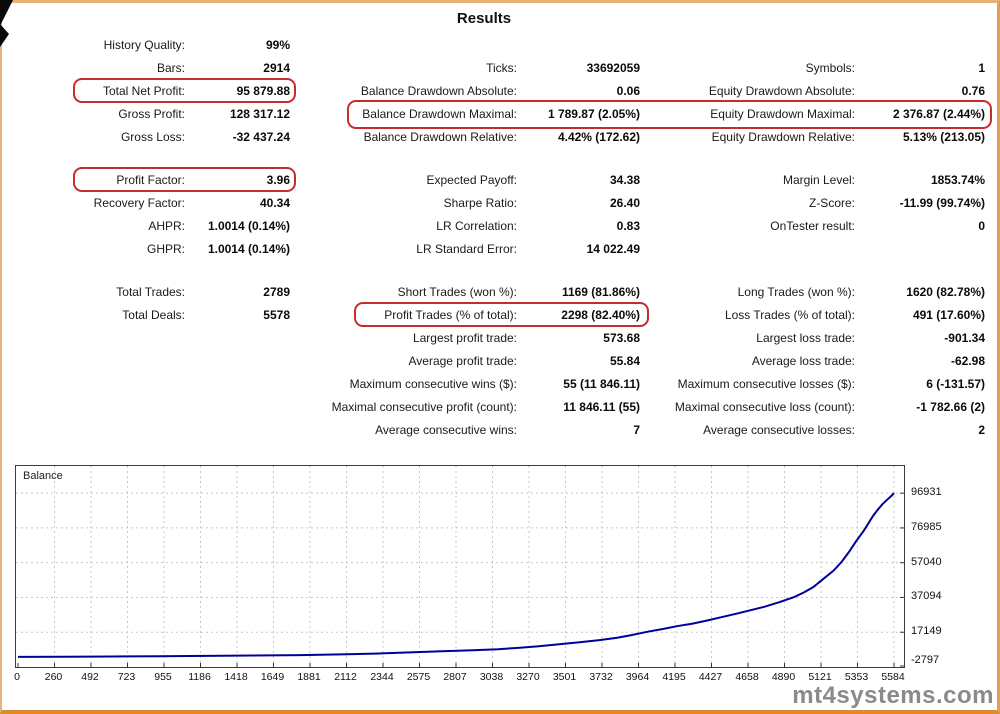 The width and height of the screenshot is (1000, 714). I want to click on stat-row: Recovery Factor: 40.34, so click(152, 202).